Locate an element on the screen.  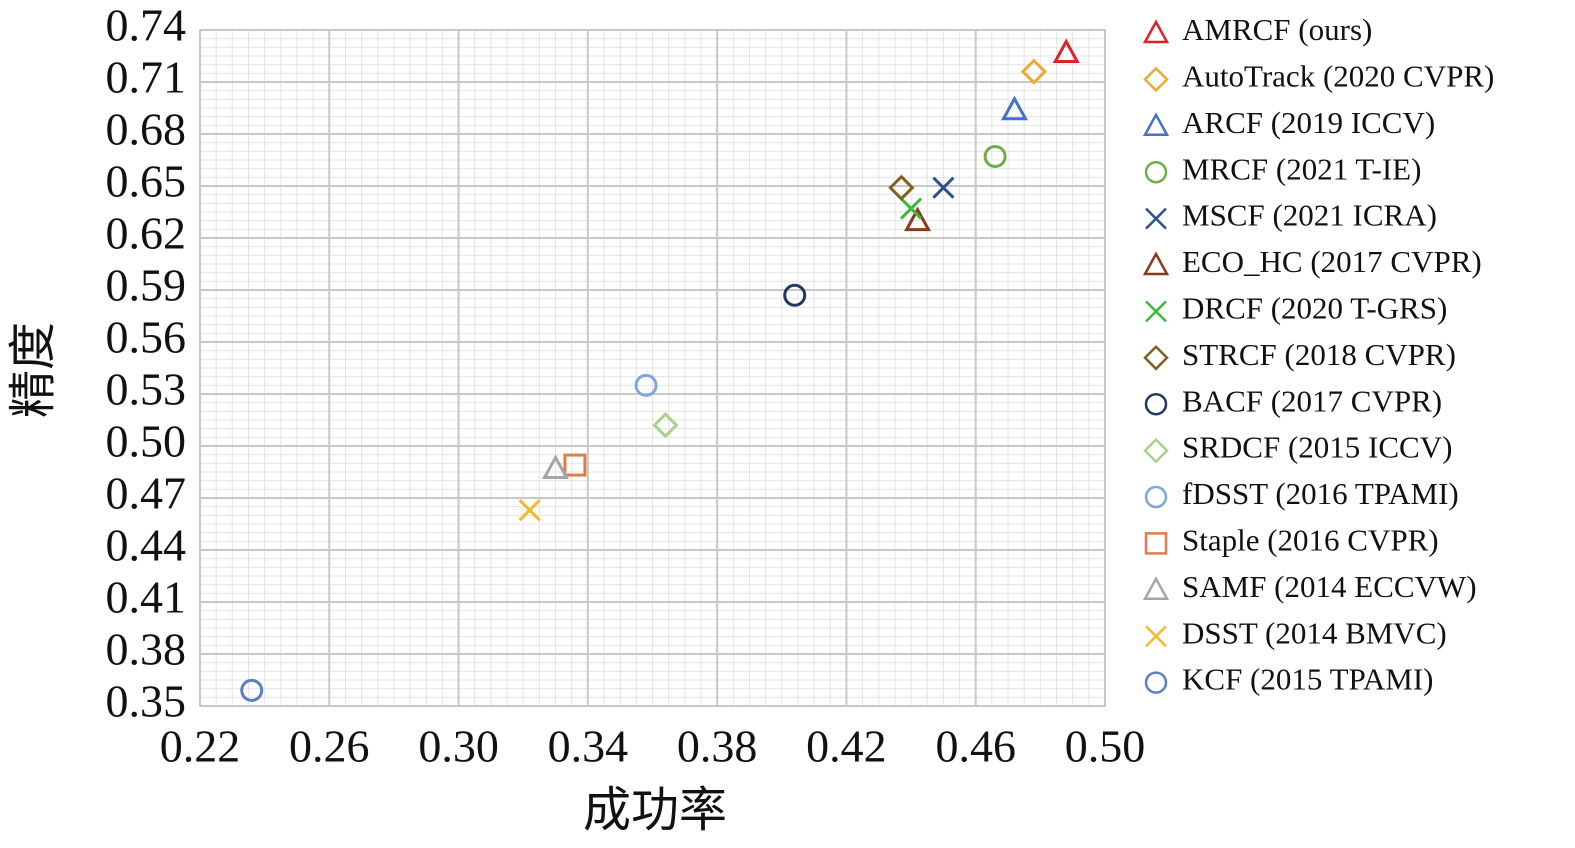
legend-label: DSST (2014 BMVC) is located at coordinates (1314, 632).